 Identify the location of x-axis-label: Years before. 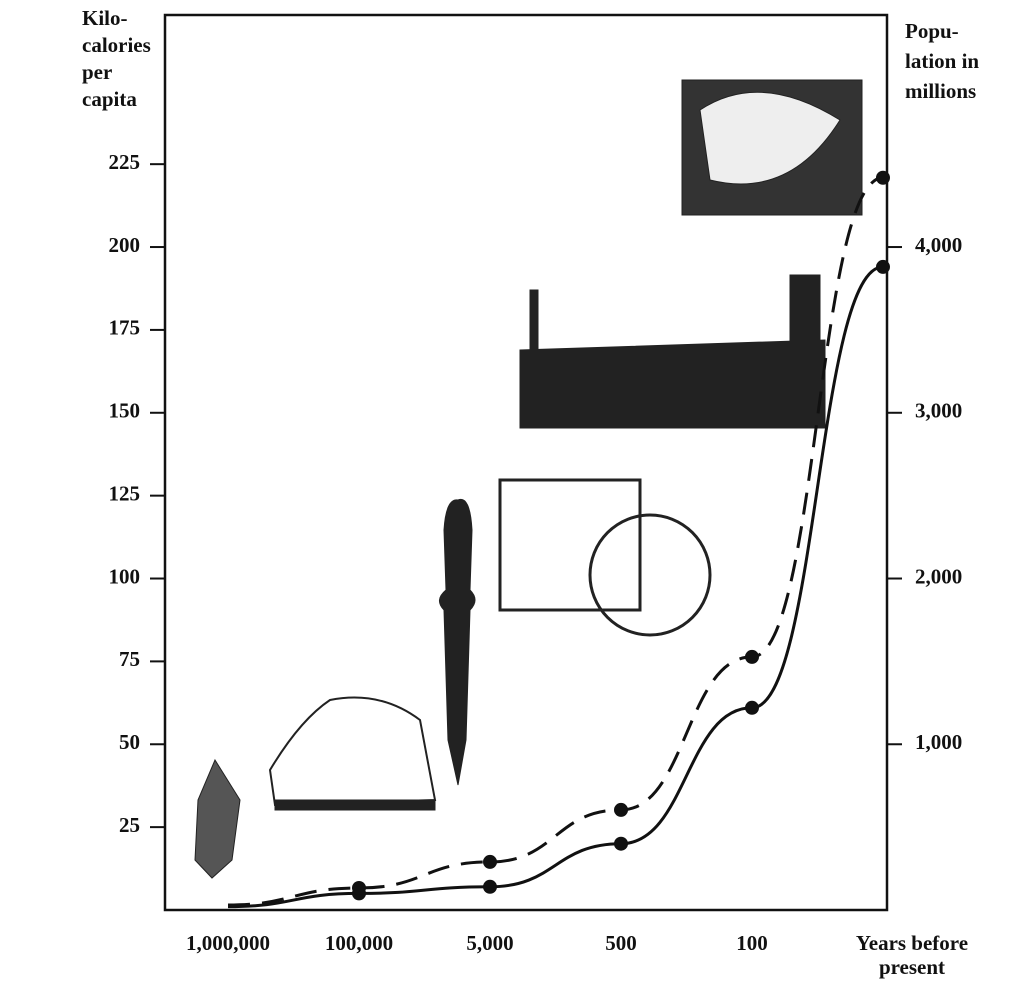
(912, 943).